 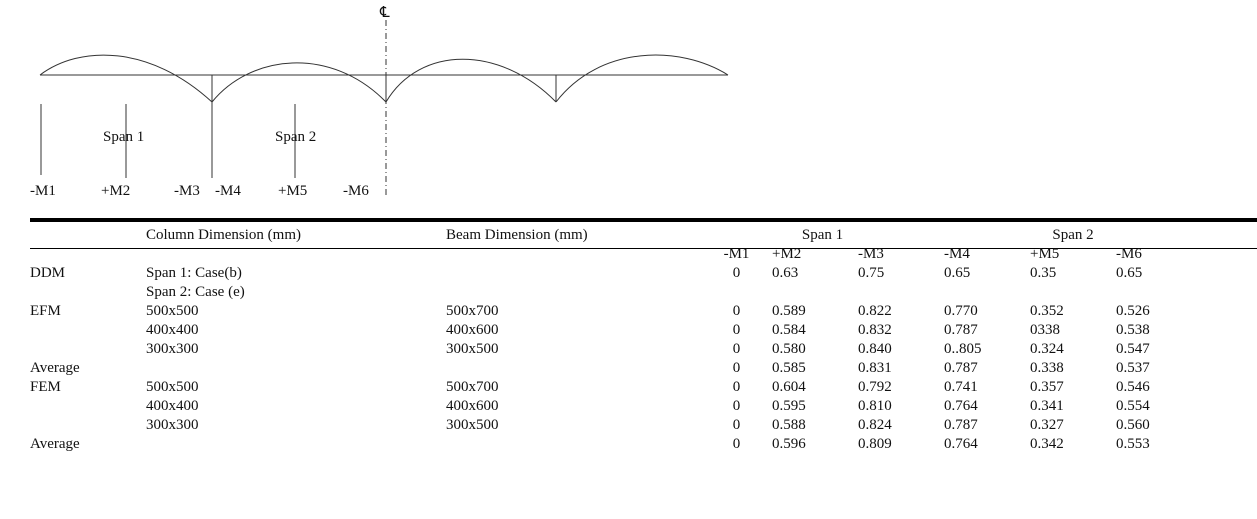 What do you see at coordinates (789, 349) in the screenshot?
I see `moment-value-cell: 0.580` at bounding box center [789, 349].